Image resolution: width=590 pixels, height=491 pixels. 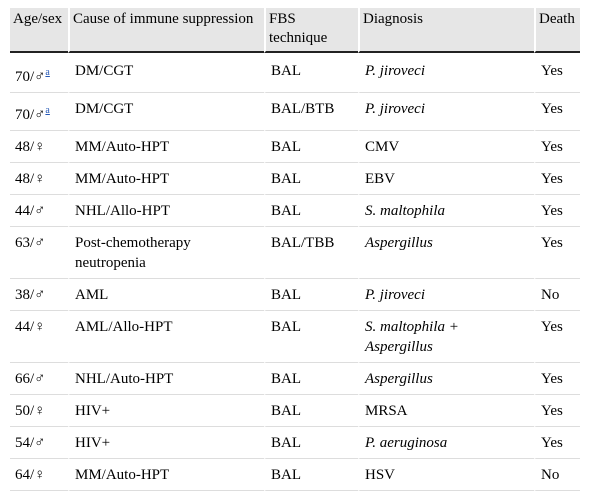 I want to click on diagnosis-cell: S. maltophila + Aspergillus, so click(x=446, y=337).